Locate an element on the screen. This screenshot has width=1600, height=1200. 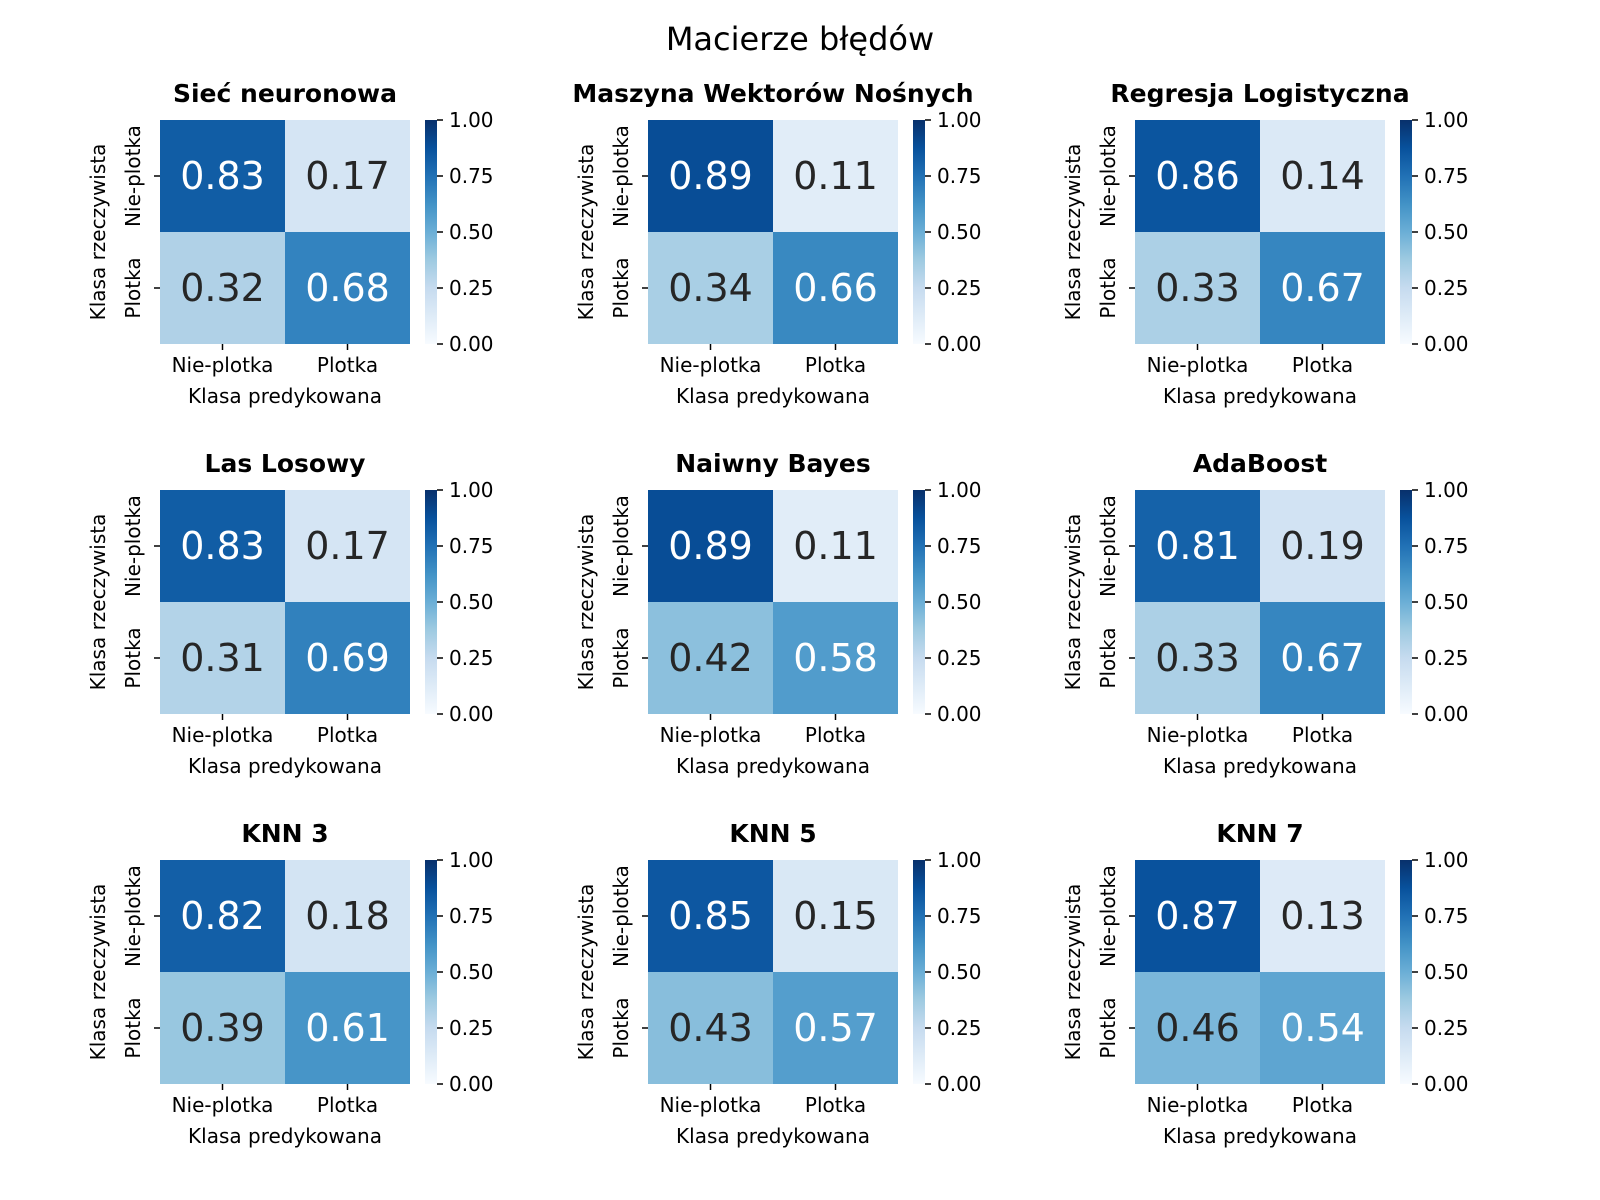
cell-value-label: 0.54 is located at coordinates (1322, 1028).